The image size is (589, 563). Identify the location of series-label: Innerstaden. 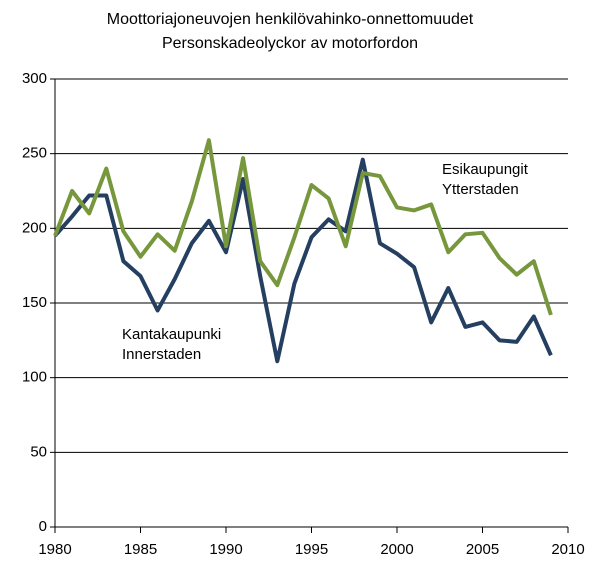
(161, 354).